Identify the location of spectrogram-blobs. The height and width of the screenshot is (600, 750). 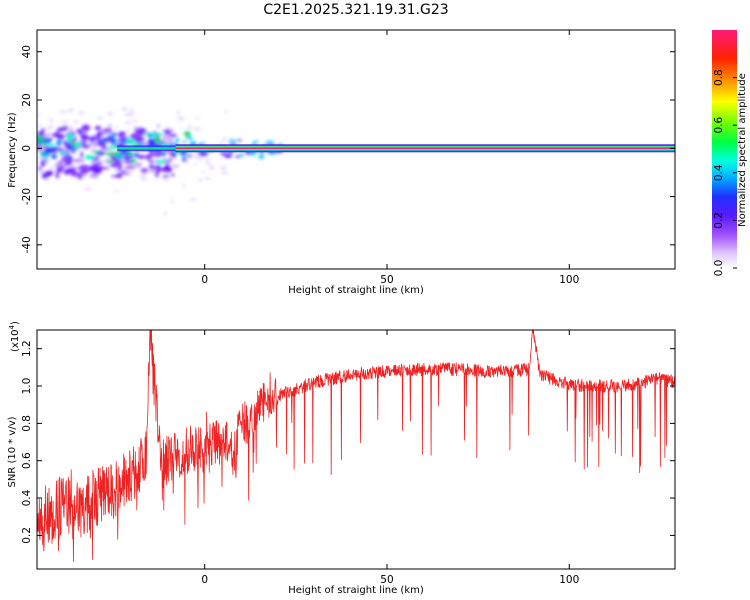
(160, 161).